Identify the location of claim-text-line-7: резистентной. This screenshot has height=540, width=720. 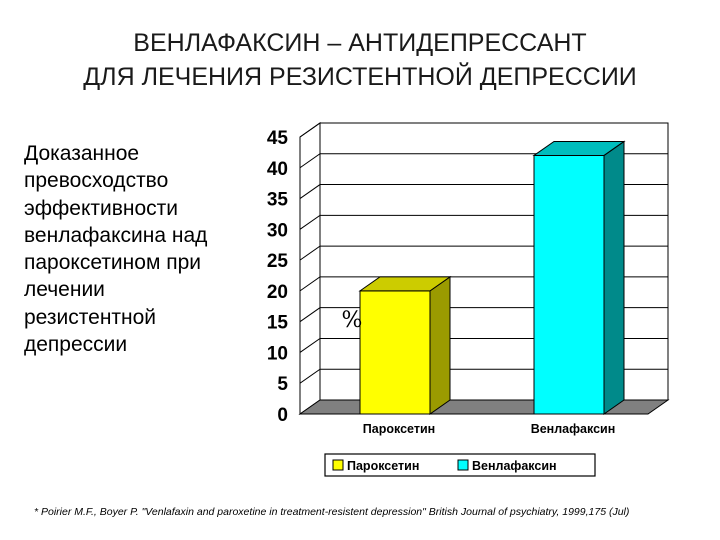
(90, 317).